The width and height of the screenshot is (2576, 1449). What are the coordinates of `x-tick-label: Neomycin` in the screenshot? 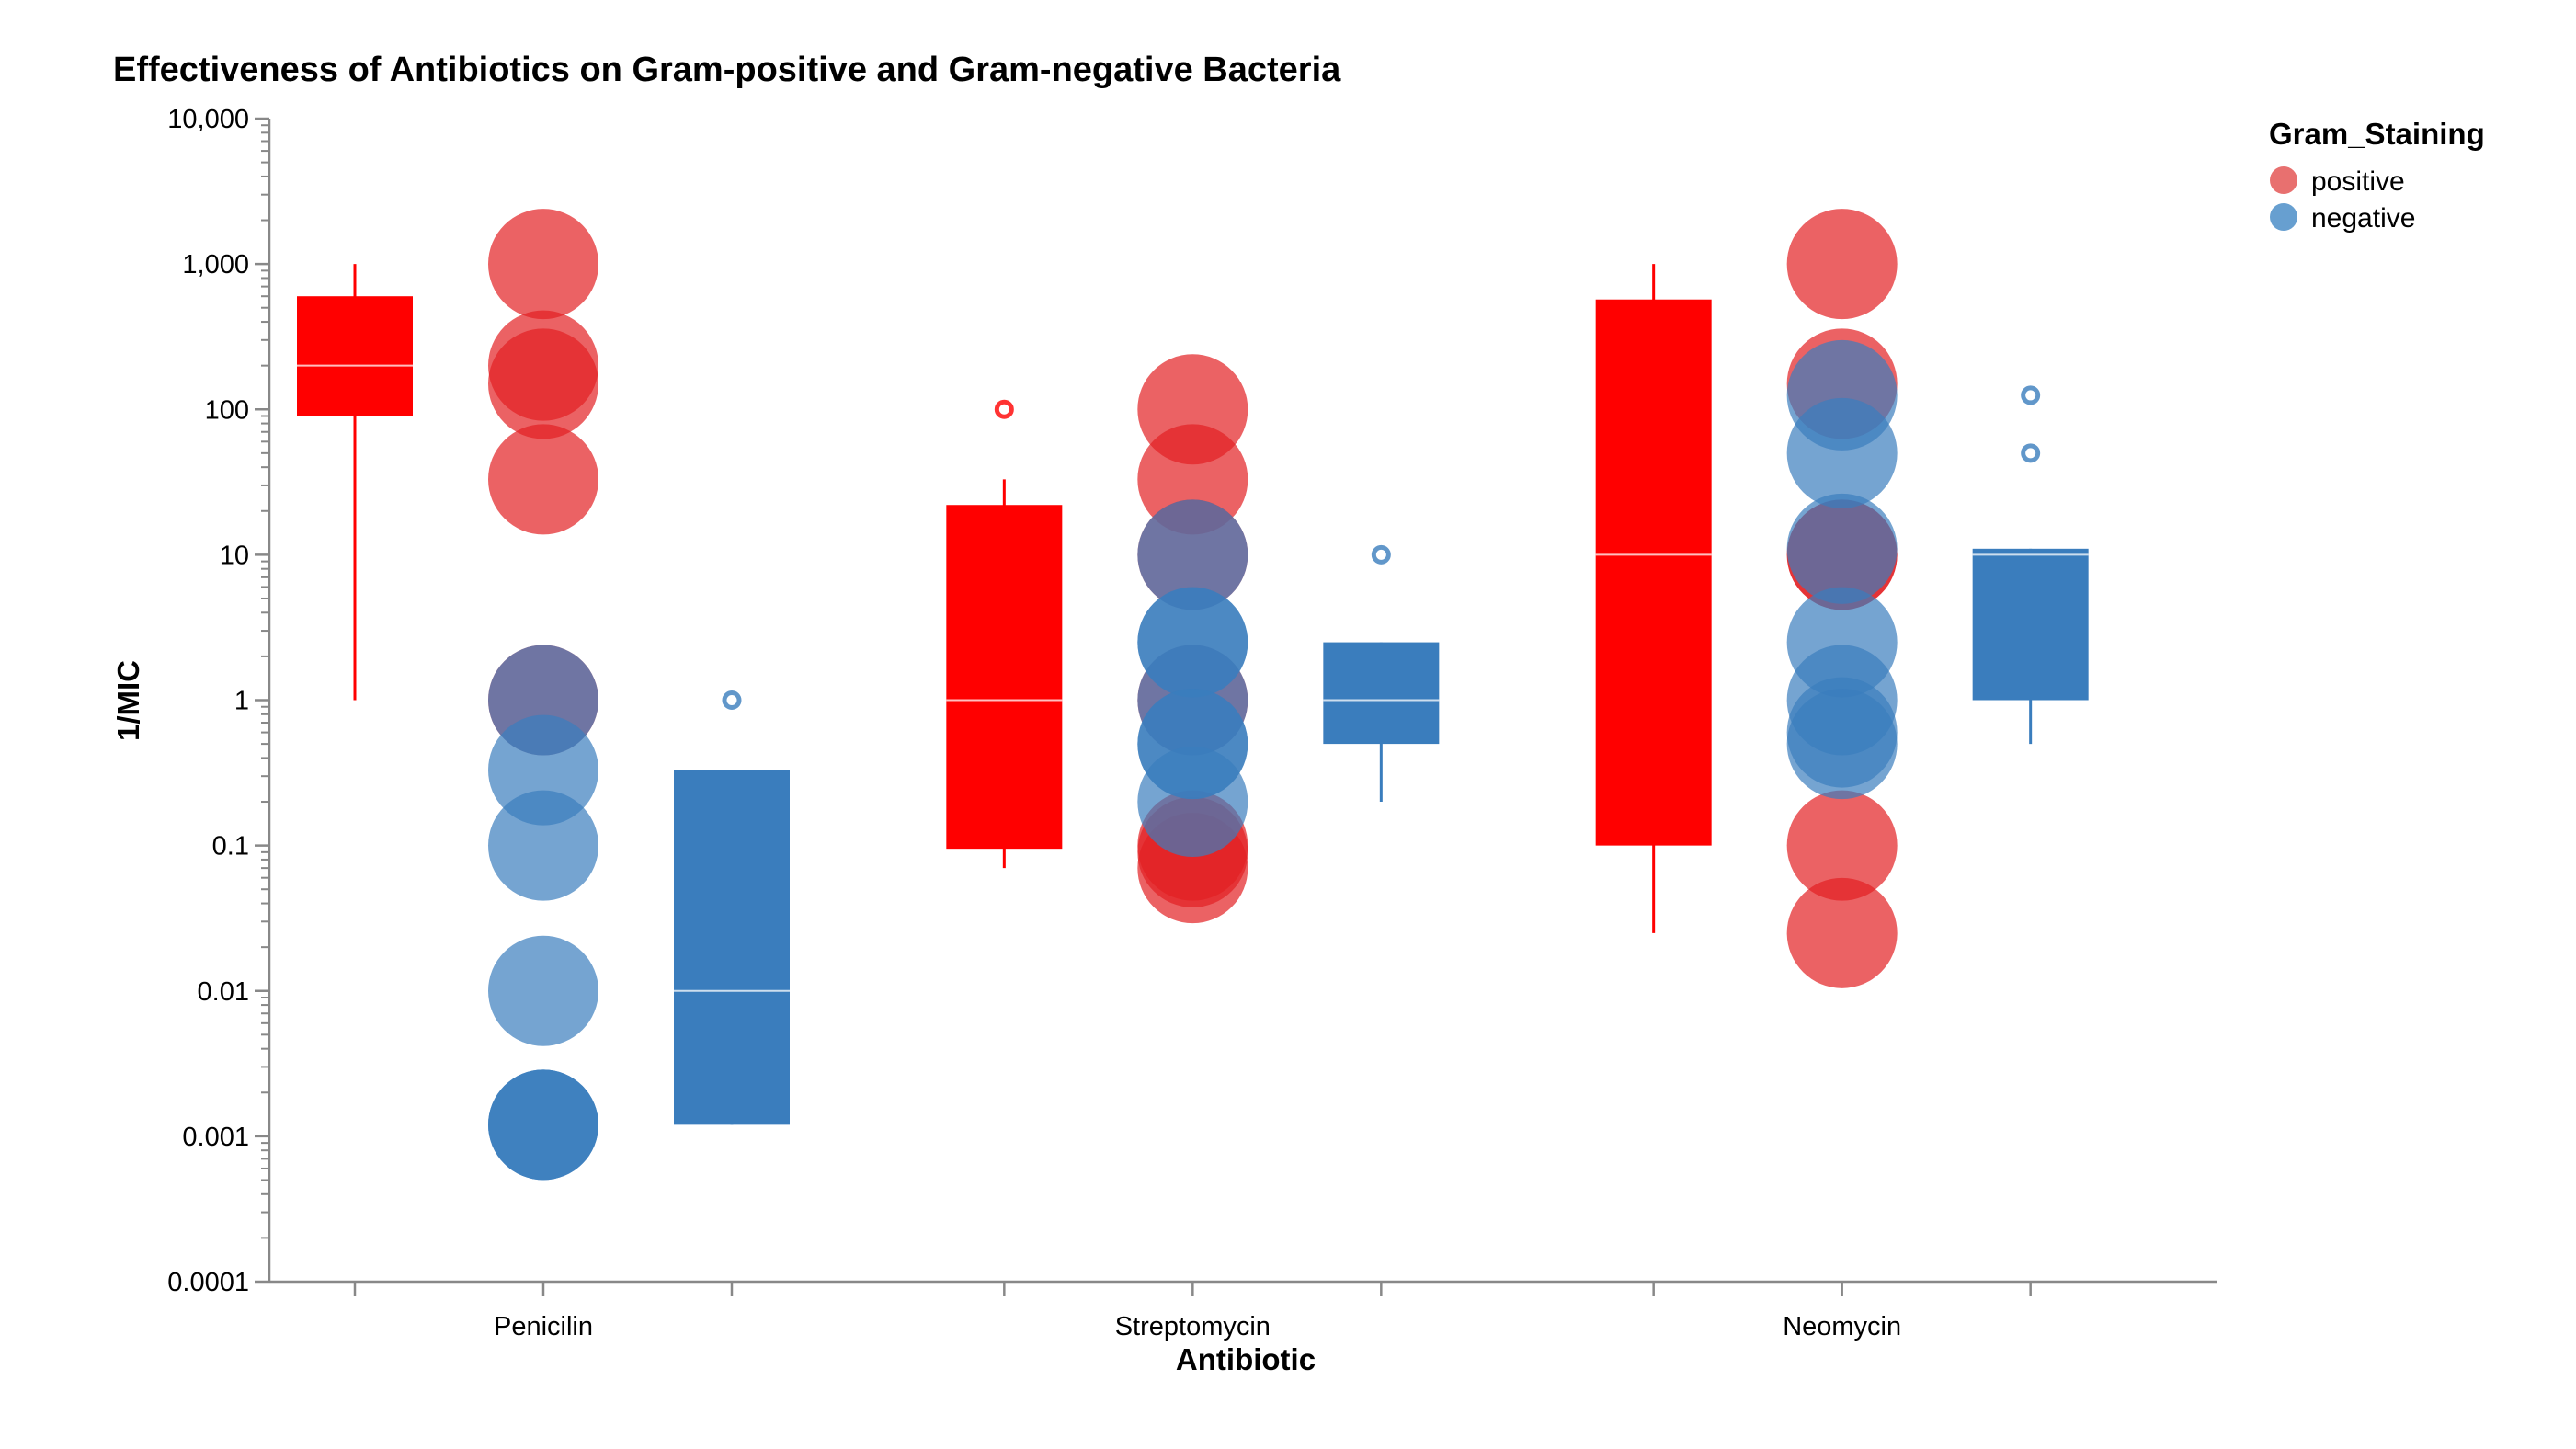 It's located at (1842, 1327).